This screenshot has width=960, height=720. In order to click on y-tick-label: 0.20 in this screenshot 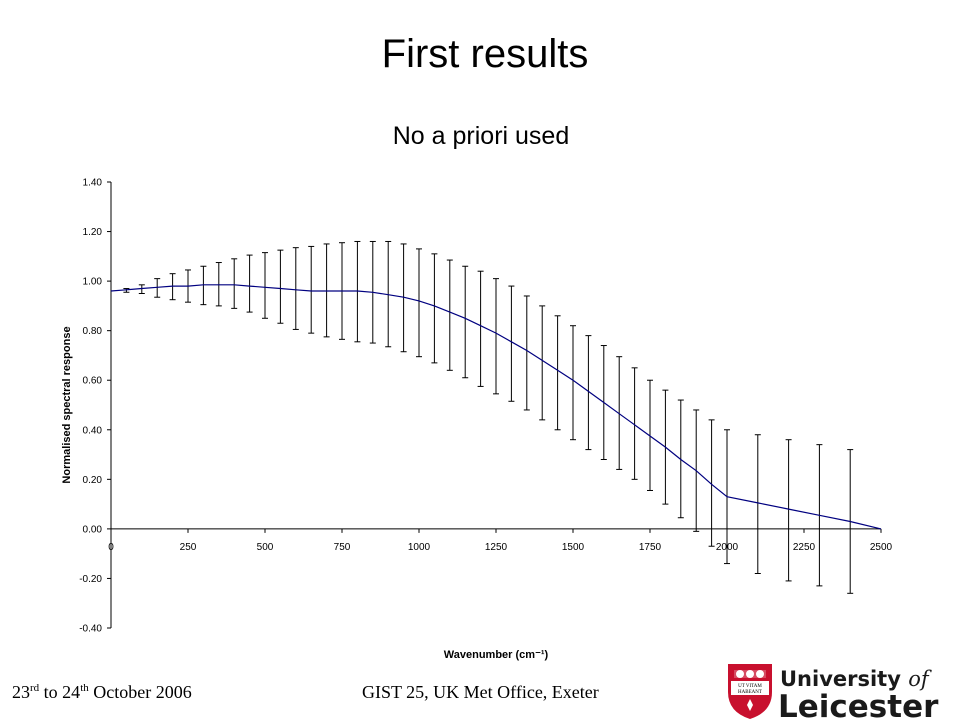, I will do `click(93, 480)`.